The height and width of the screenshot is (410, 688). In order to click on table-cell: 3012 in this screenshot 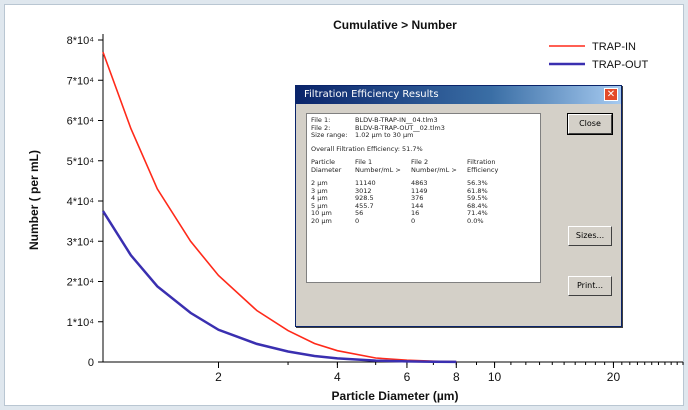, I will do `click(363, 190)`.